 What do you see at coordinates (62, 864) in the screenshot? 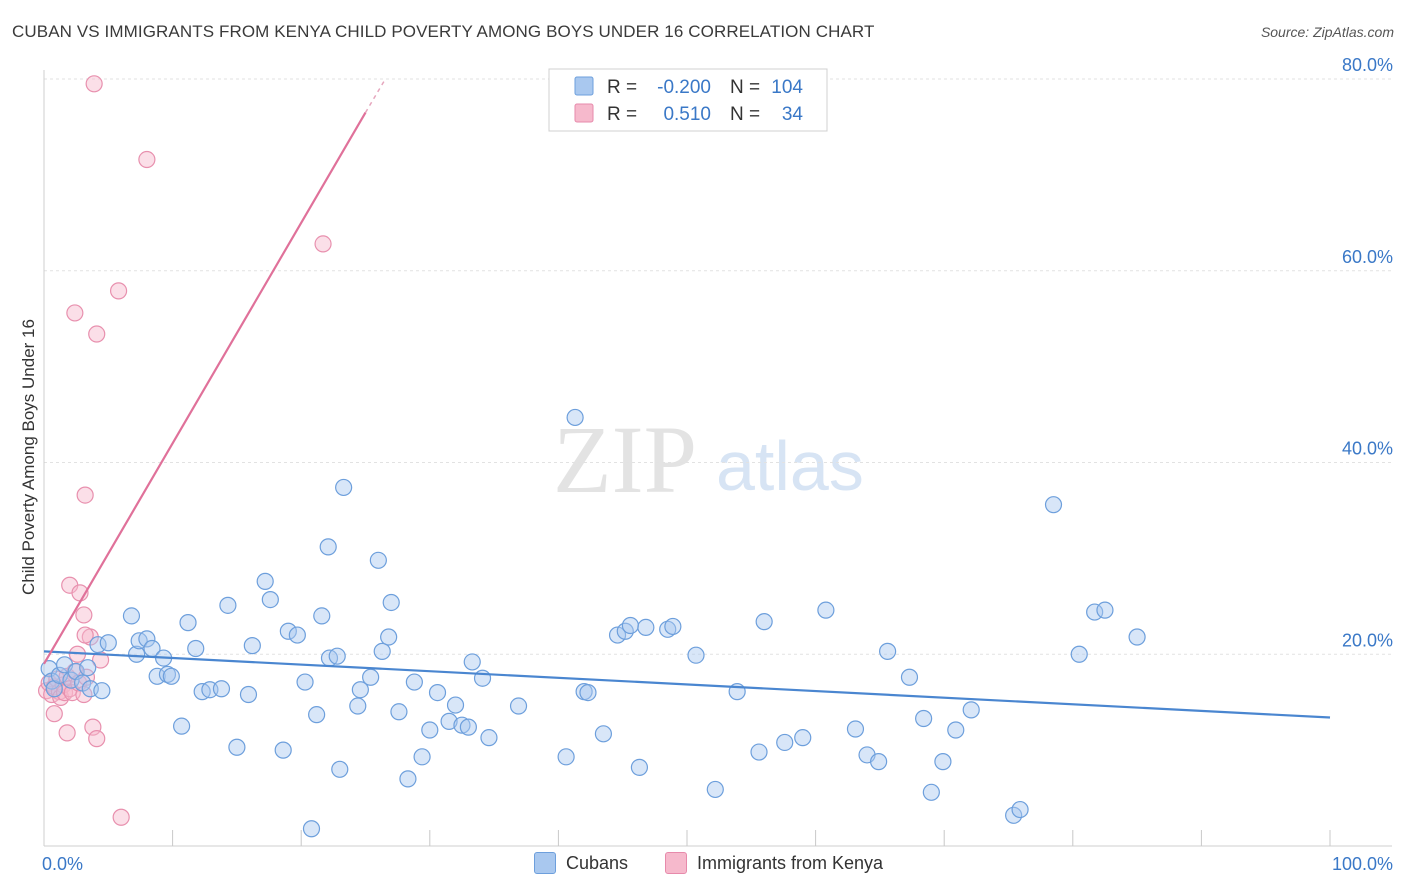
I see `x-tick-label-min: 0.0%` at bounding box center [62, 864].